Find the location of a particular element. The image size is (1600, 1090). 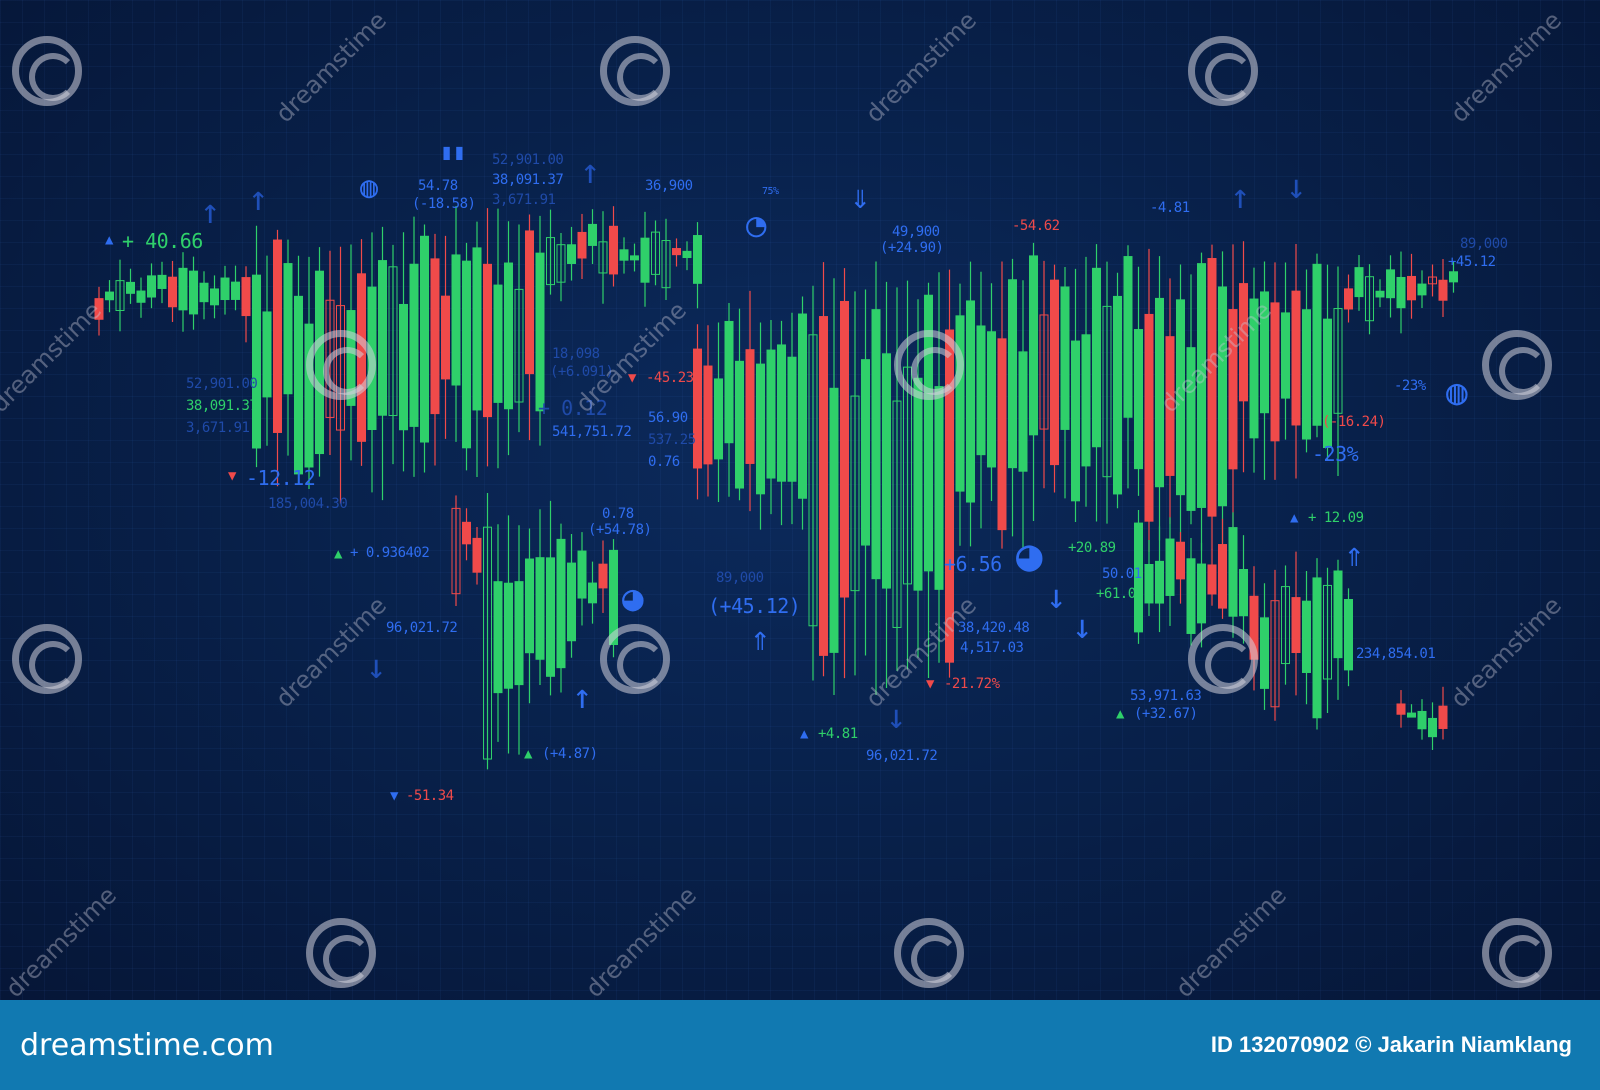

dreamstime-logo: dreamstime.com is located at coordinates (147, 1045).